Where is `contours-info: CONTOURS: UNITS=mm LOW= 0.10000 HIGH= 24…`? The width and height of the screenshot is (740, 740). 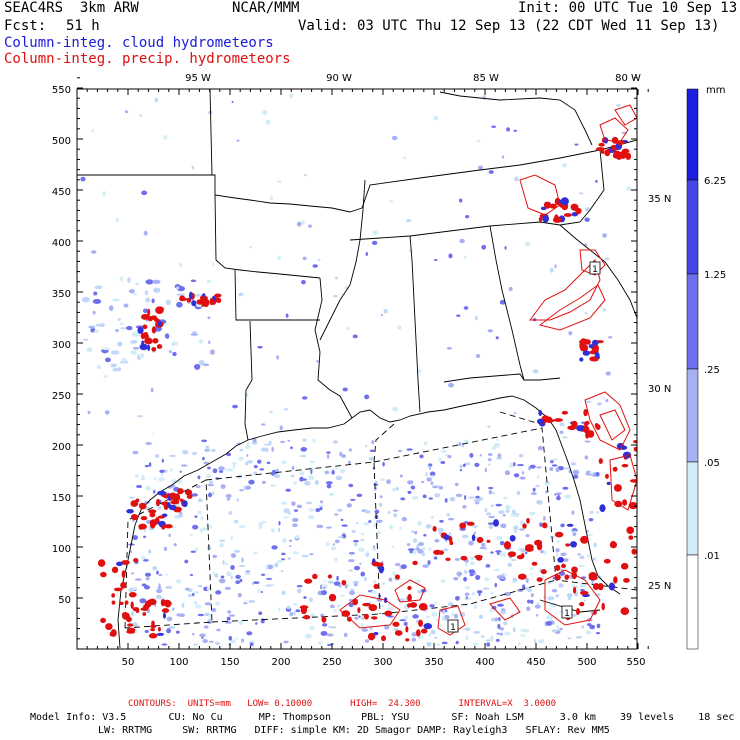
contours-info: CONTOURS: UNITS=mm LOW= 0.10000 HIGH= 24… is located at coordinates (342, 704).